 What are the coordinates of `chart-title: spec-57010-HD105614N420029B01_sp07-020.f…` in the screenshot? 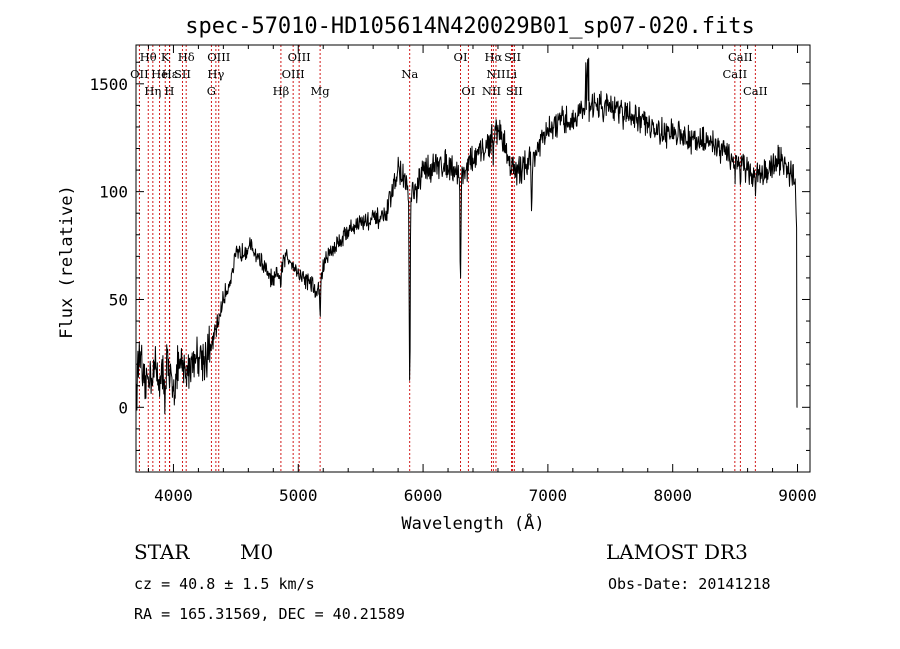 It's located at (470, 26).